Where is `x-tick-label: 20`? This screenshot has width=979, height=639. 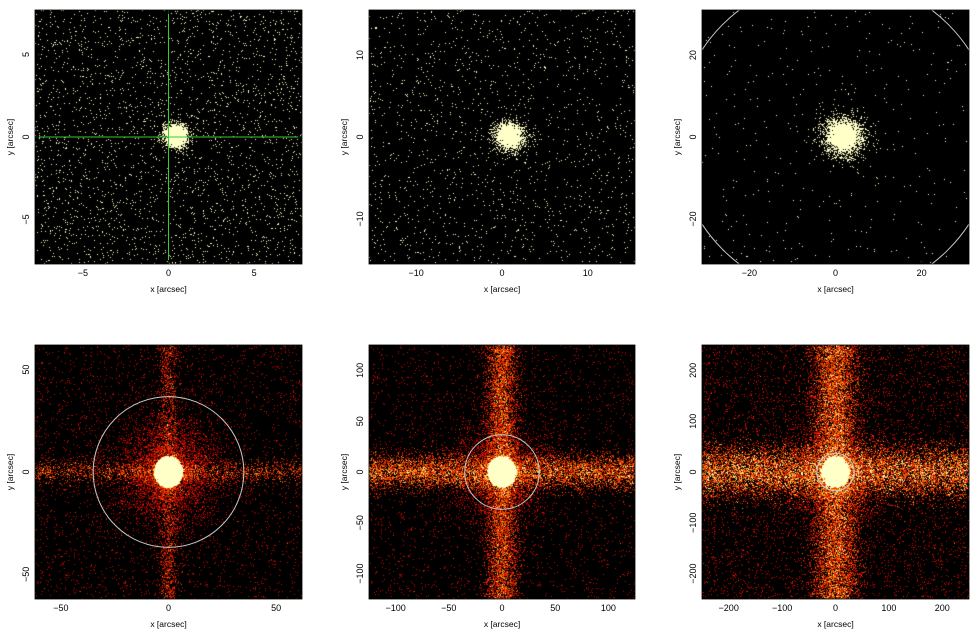 x-tick-label: 20 is located at coordinates (922, 273).